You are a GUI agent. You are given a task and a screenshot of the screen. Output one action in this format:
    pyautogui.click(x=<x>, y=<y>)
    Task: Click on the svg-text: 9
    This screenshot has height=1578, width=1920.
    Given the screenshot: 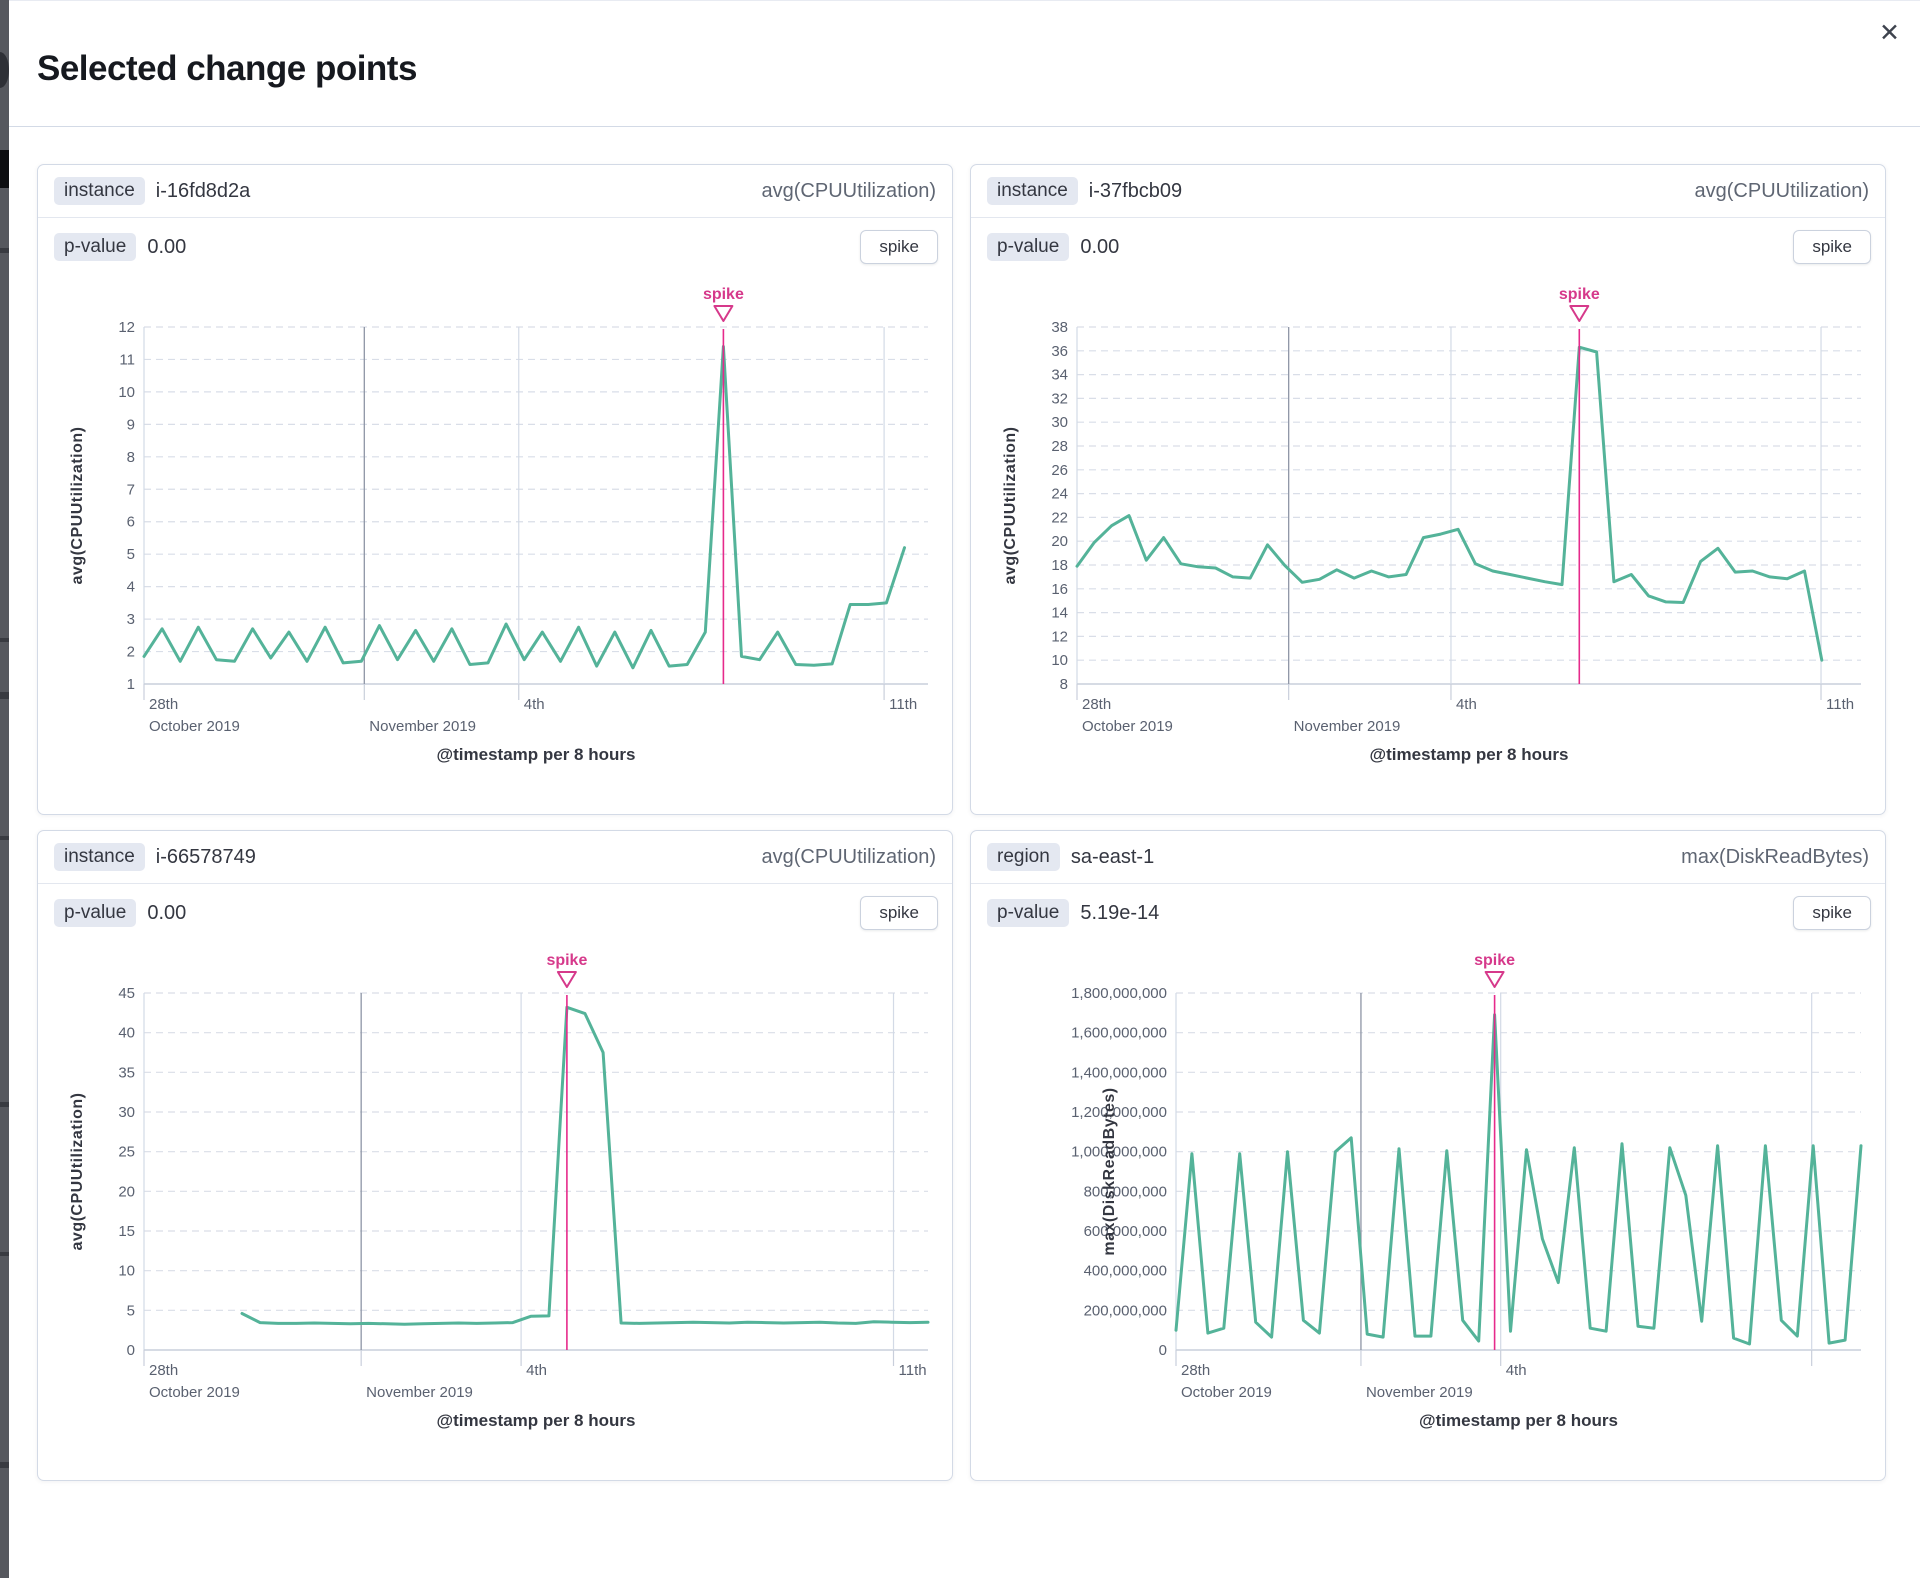 What is the action you would take?
    pyautogui.click(x=131, y=424)
    